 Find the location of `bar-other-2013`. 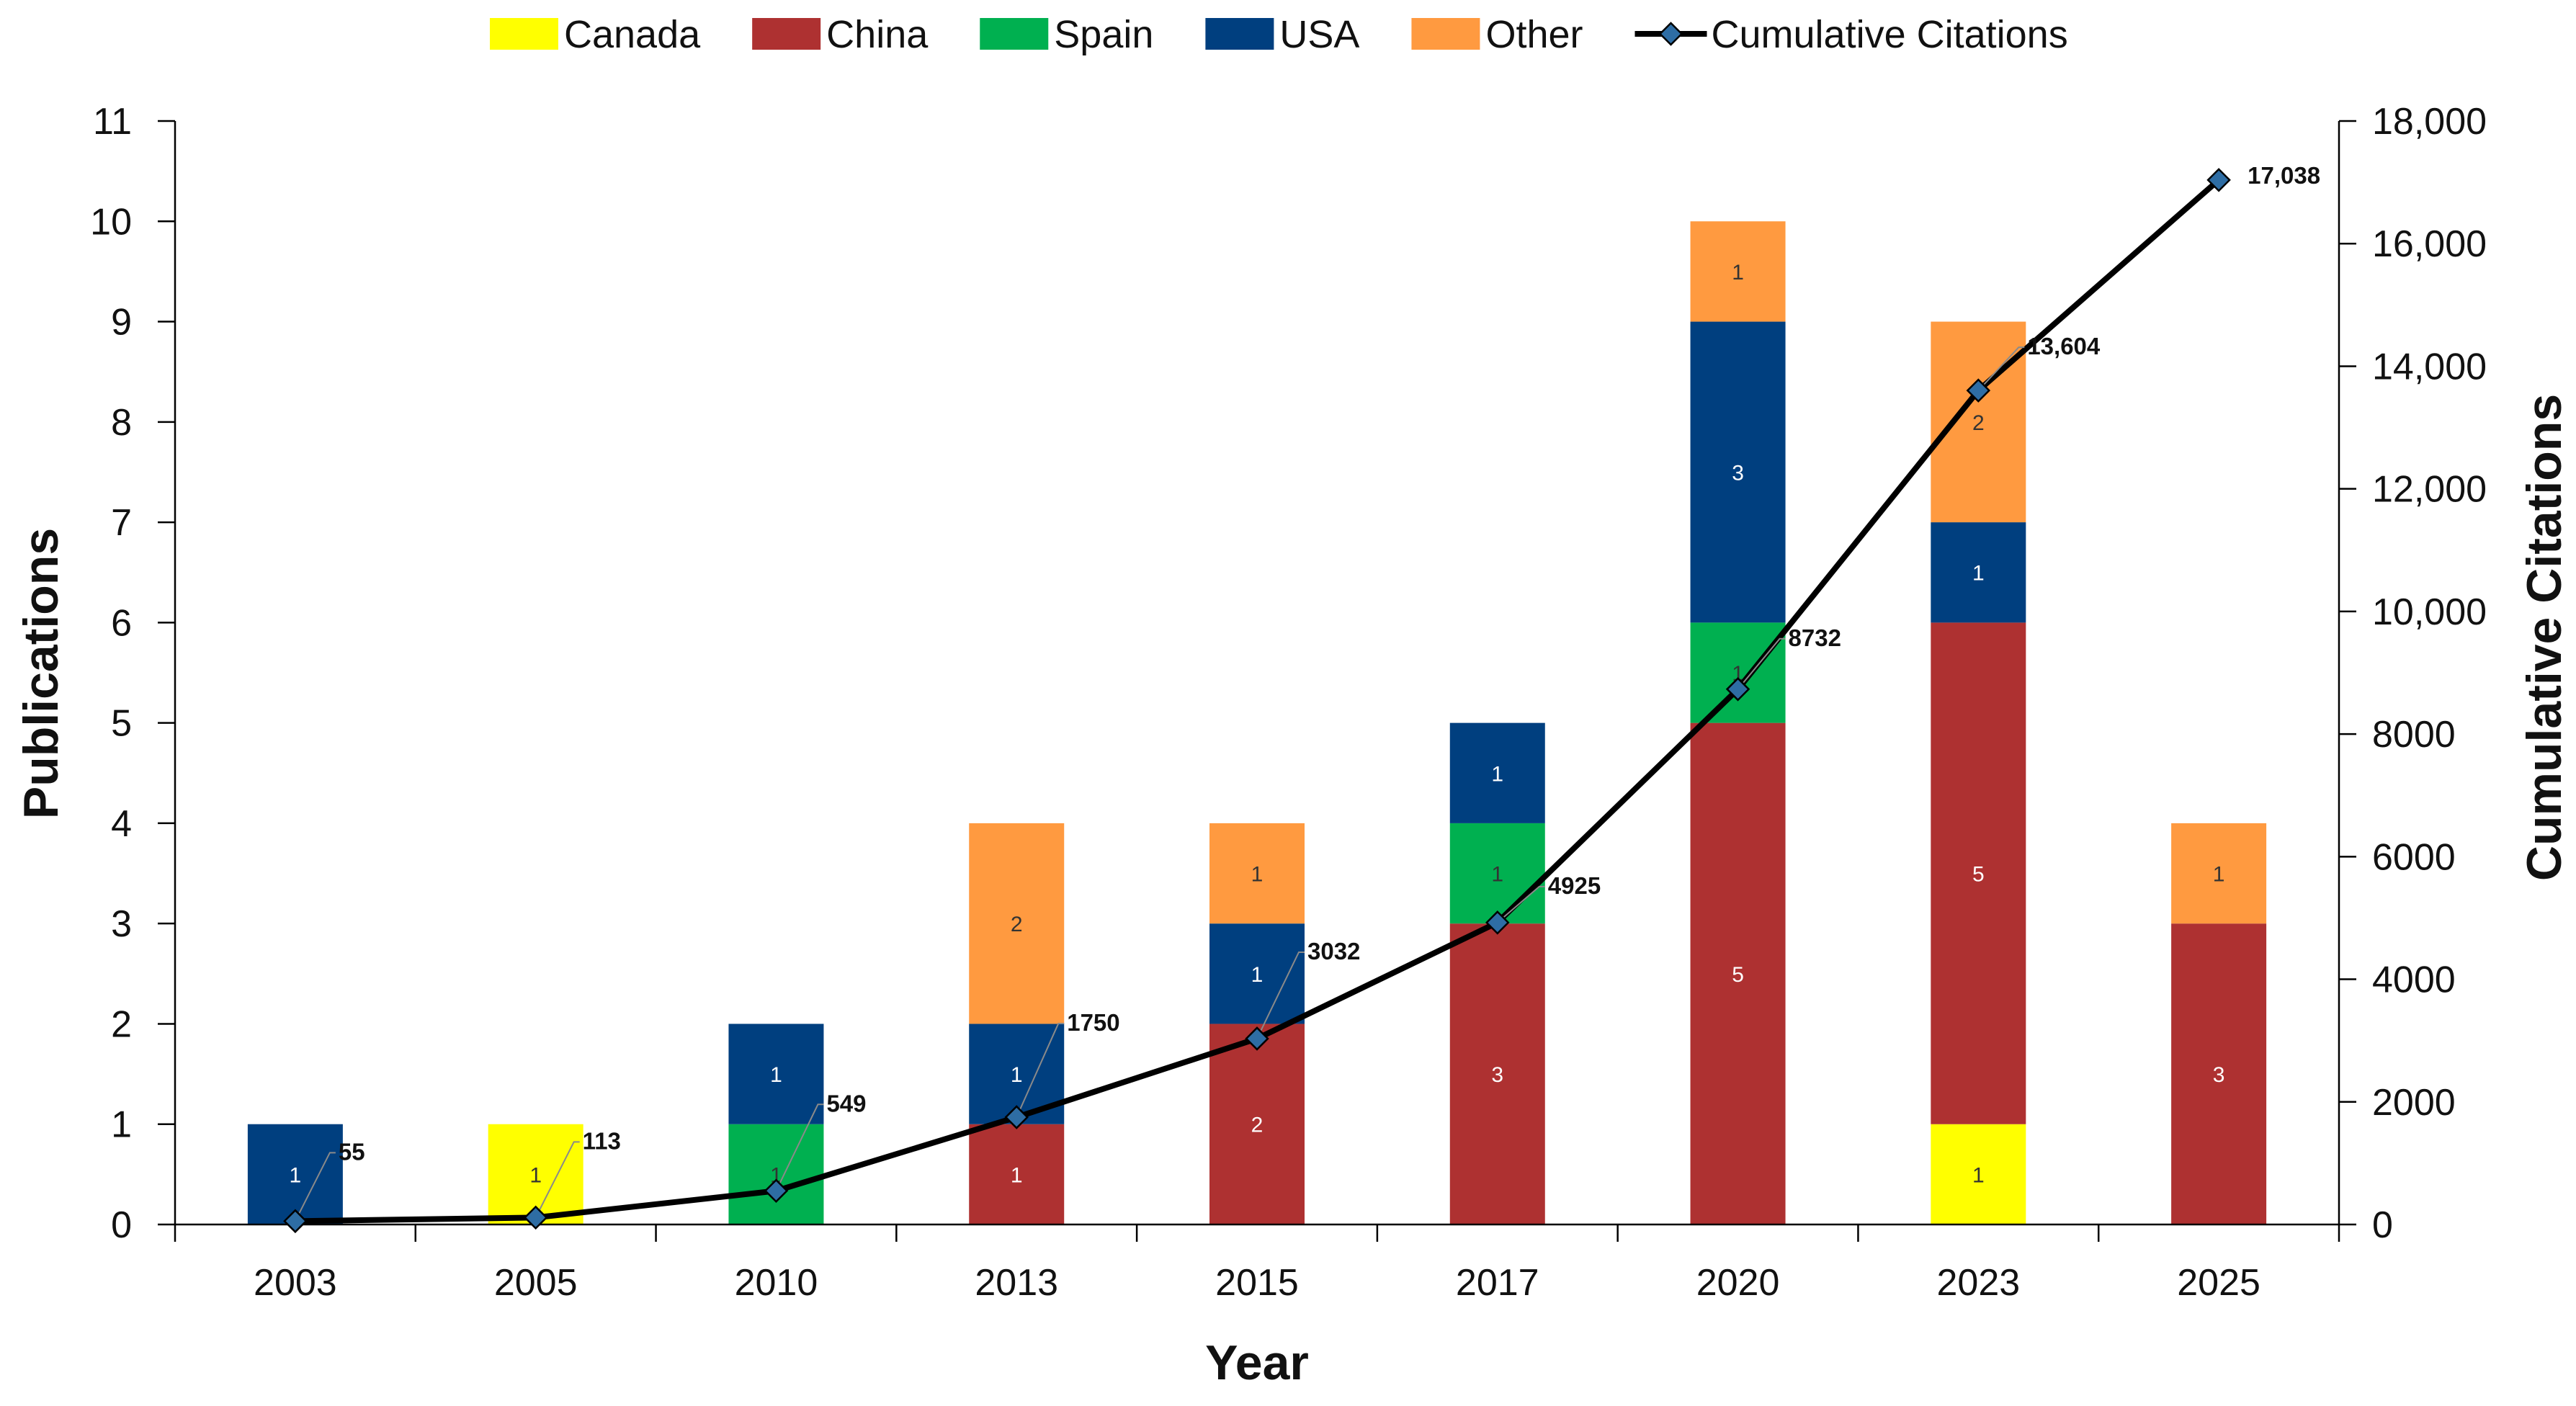

bar-other-2013 is located at coordinates (1017, 923).